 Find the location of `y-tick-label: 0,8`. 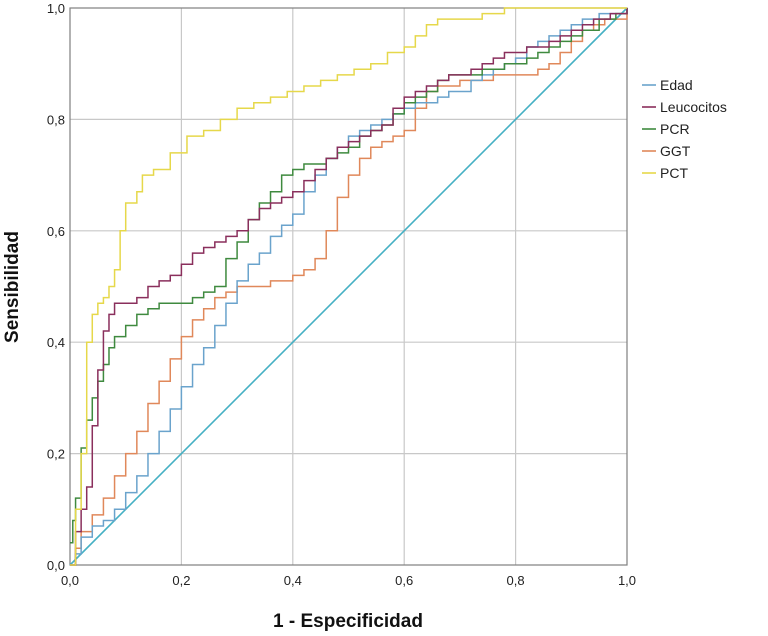

y-tick-label: 0,8 is located at coordinates (56, 119).